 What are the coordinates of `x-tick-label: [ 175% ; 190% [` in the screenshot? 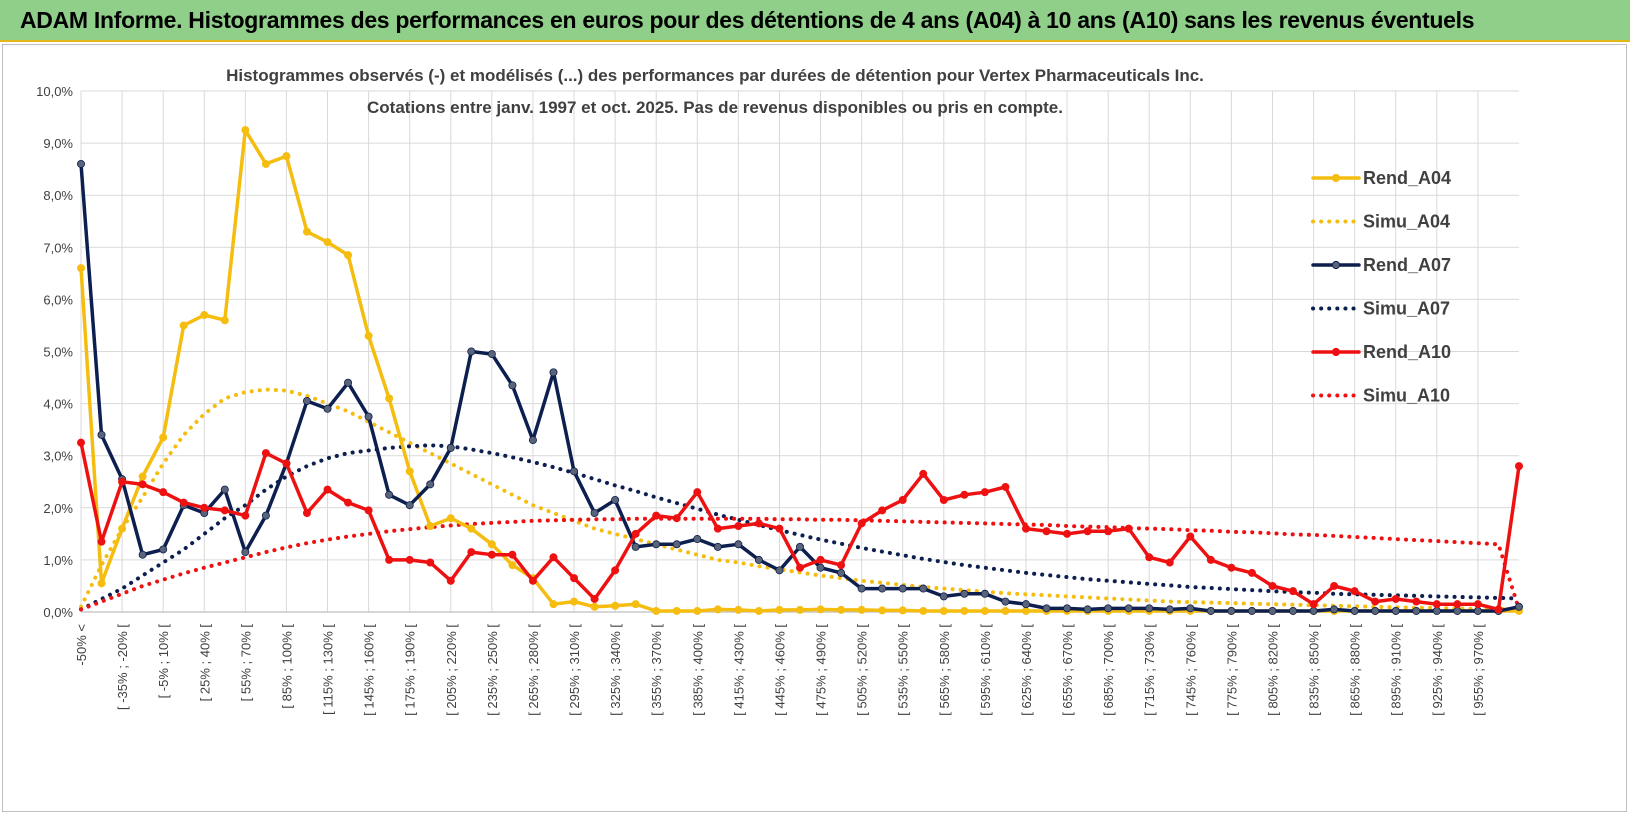 It's located at (410, 670).